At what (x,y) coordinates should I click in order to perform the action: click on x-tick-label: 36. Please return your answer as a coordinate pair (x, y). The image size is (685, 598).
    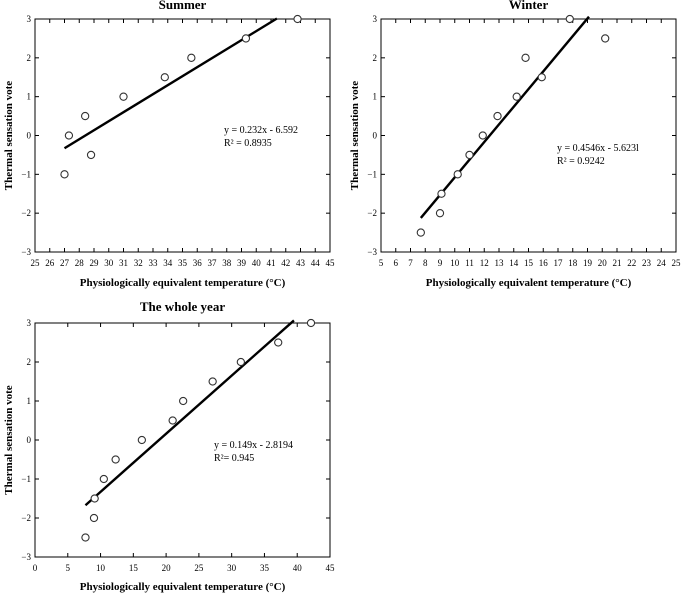
    Looking at the image, I should click on (198, 263).